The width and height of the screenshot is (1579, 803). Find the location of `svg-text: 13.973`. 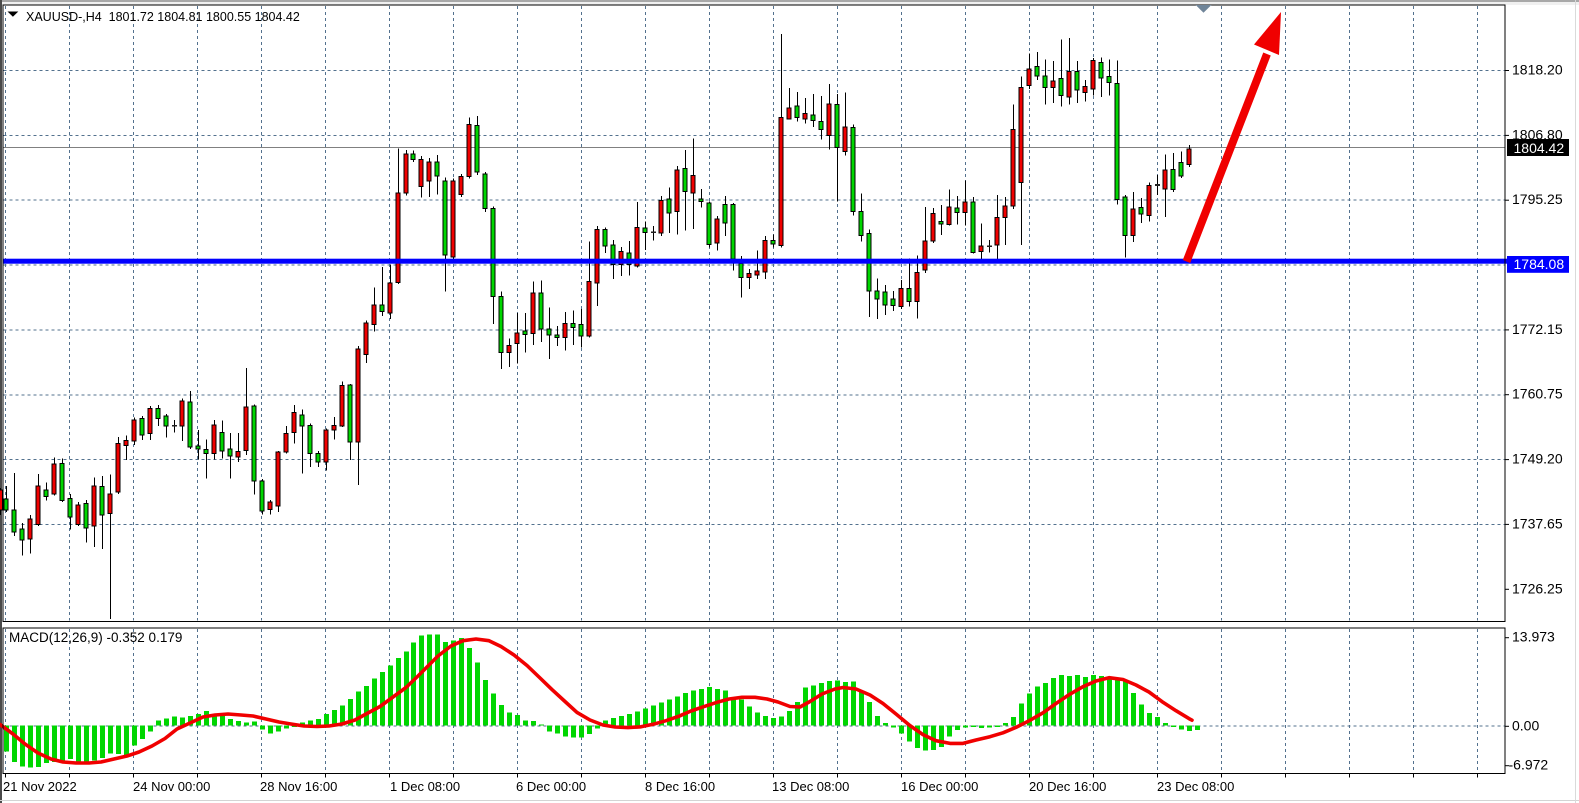

svg-text: 13.973 is located at coordinates (1533, 637).